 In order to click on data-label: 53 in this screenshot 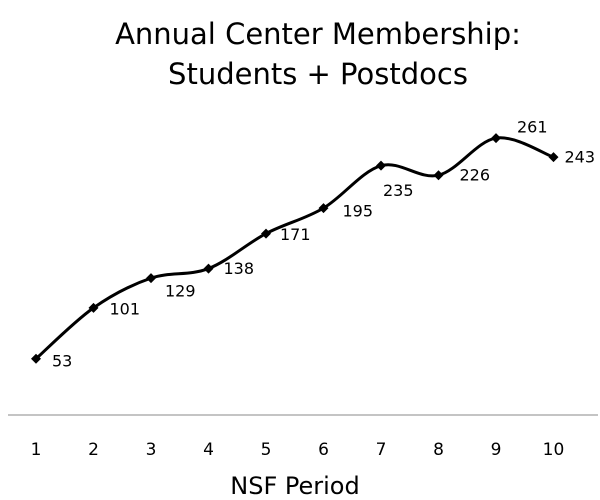, I will do `click(62, 360)`.